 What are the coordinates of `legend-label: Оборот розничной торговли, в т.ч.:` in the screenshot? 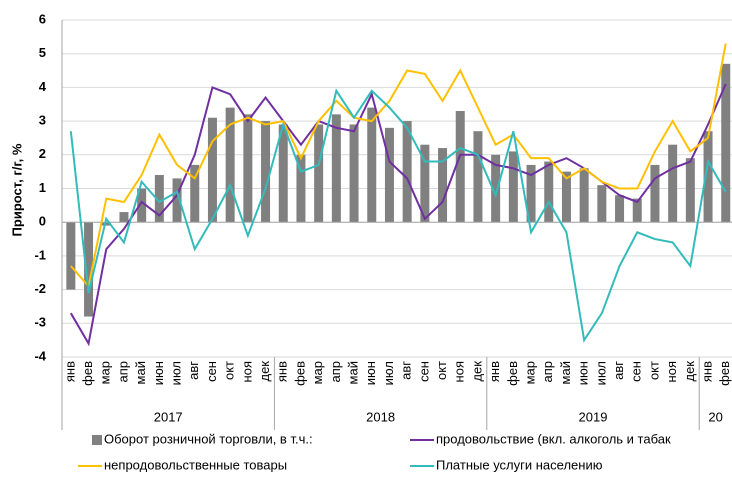 It's located at (208, 438).